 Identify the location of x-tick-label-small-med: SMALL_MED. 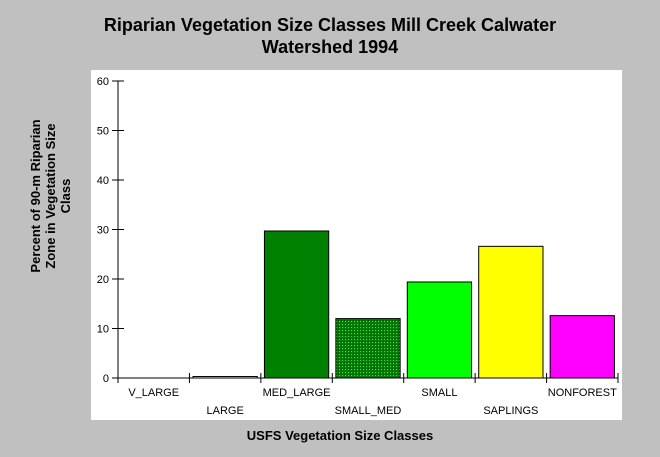
(368, 411).